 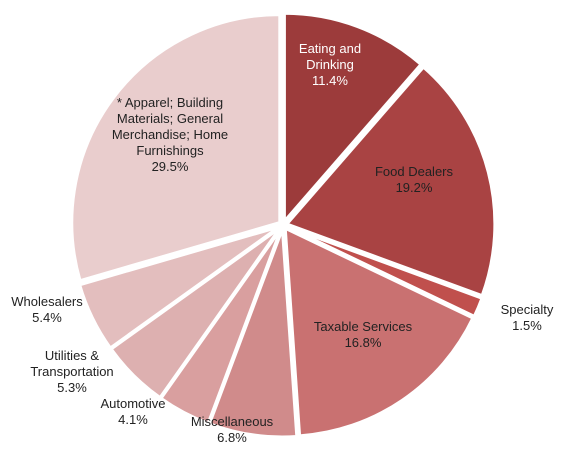 I want to click on slice-label: Miscellaneous 6.8%, so click(x=232, y=430).